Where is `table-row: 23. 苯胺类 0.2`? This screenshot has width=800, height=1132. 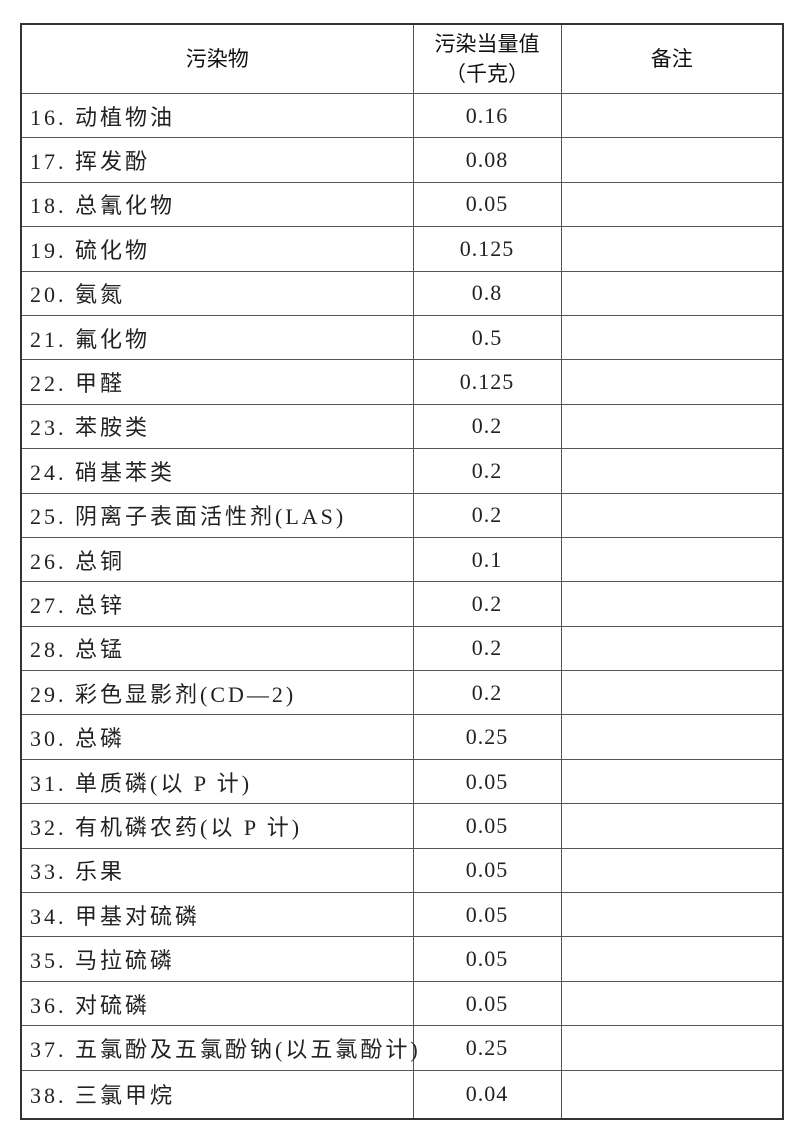
table-row: 23. 苯胺类 0.2 is located at coordinates (402, 426).